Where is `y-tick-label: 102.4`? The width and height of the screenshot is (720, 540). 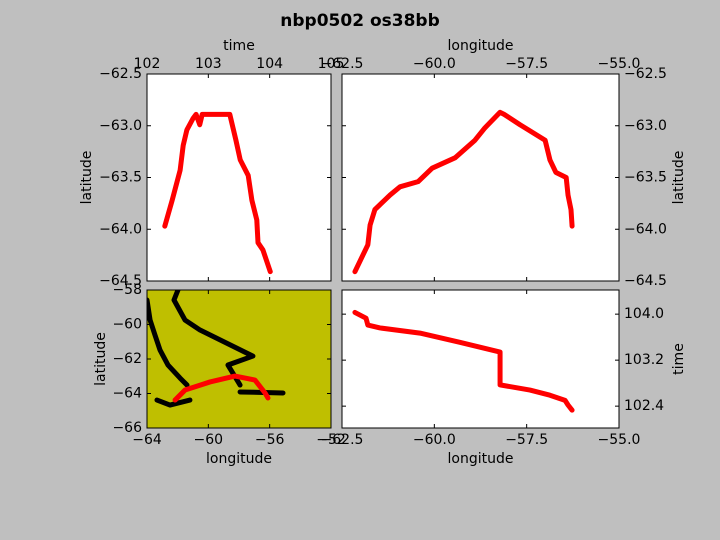 y-tick-label: 102.4 is located at coordinates (644, 406).